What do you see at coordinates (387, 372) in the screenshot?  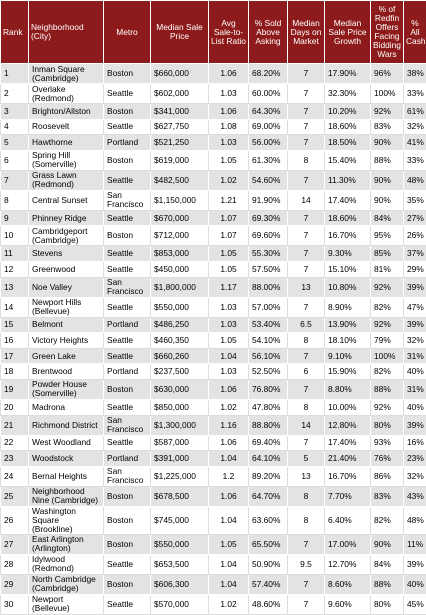 I see `table-cell: 82%` at bounding box center [387, 372].